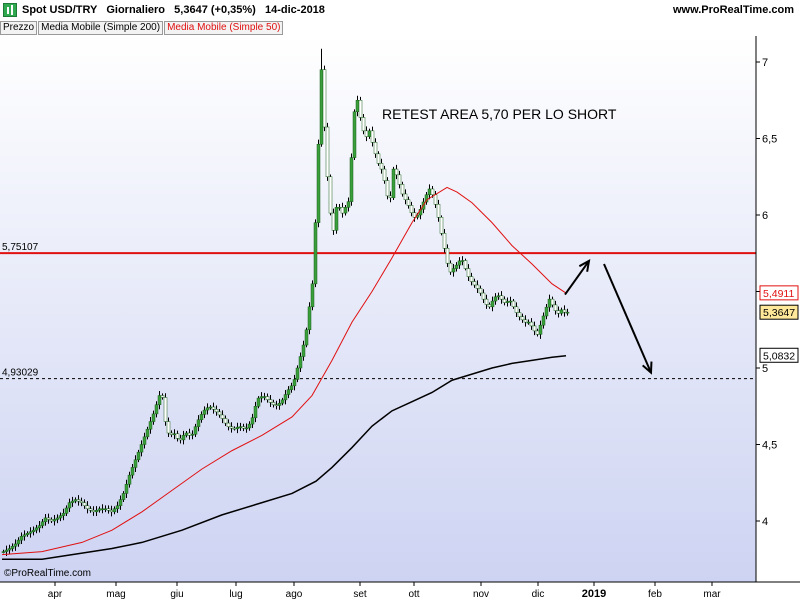 The height and width of the screenshot is (600, 800). I want to click on legend-ma50: Media Mobile (Simple 50), so click(224, 28).